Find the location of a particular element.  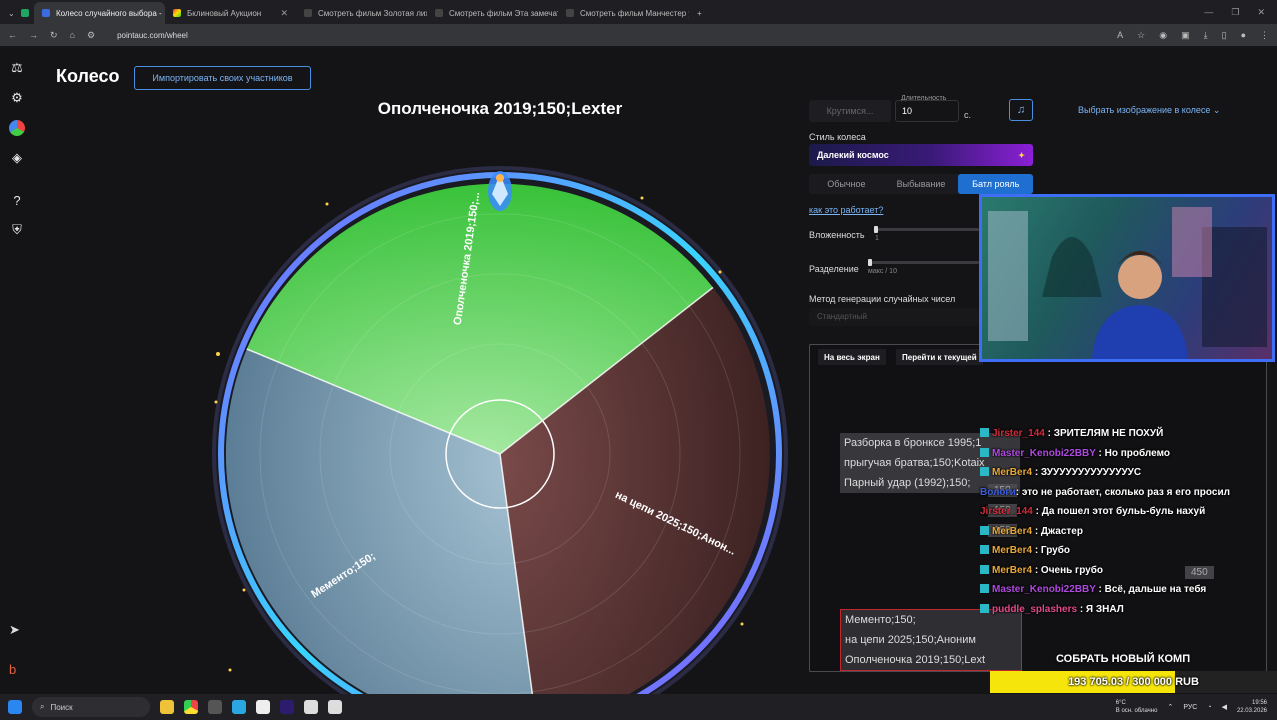

tab-film-1: Смотреть фильм Золотая лихо✕ is located at coordinates (361, 13).